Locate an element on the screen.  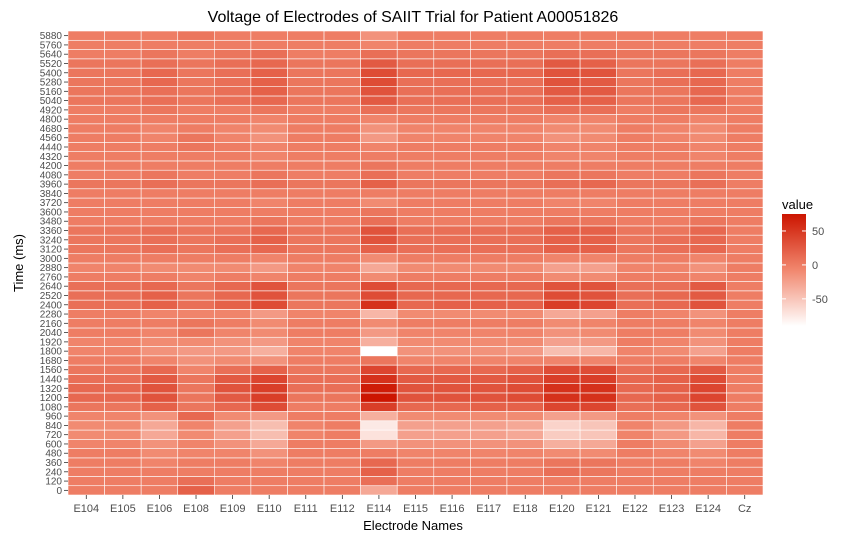
y-tick-label: 1680 is located at coordinates (51, 361).